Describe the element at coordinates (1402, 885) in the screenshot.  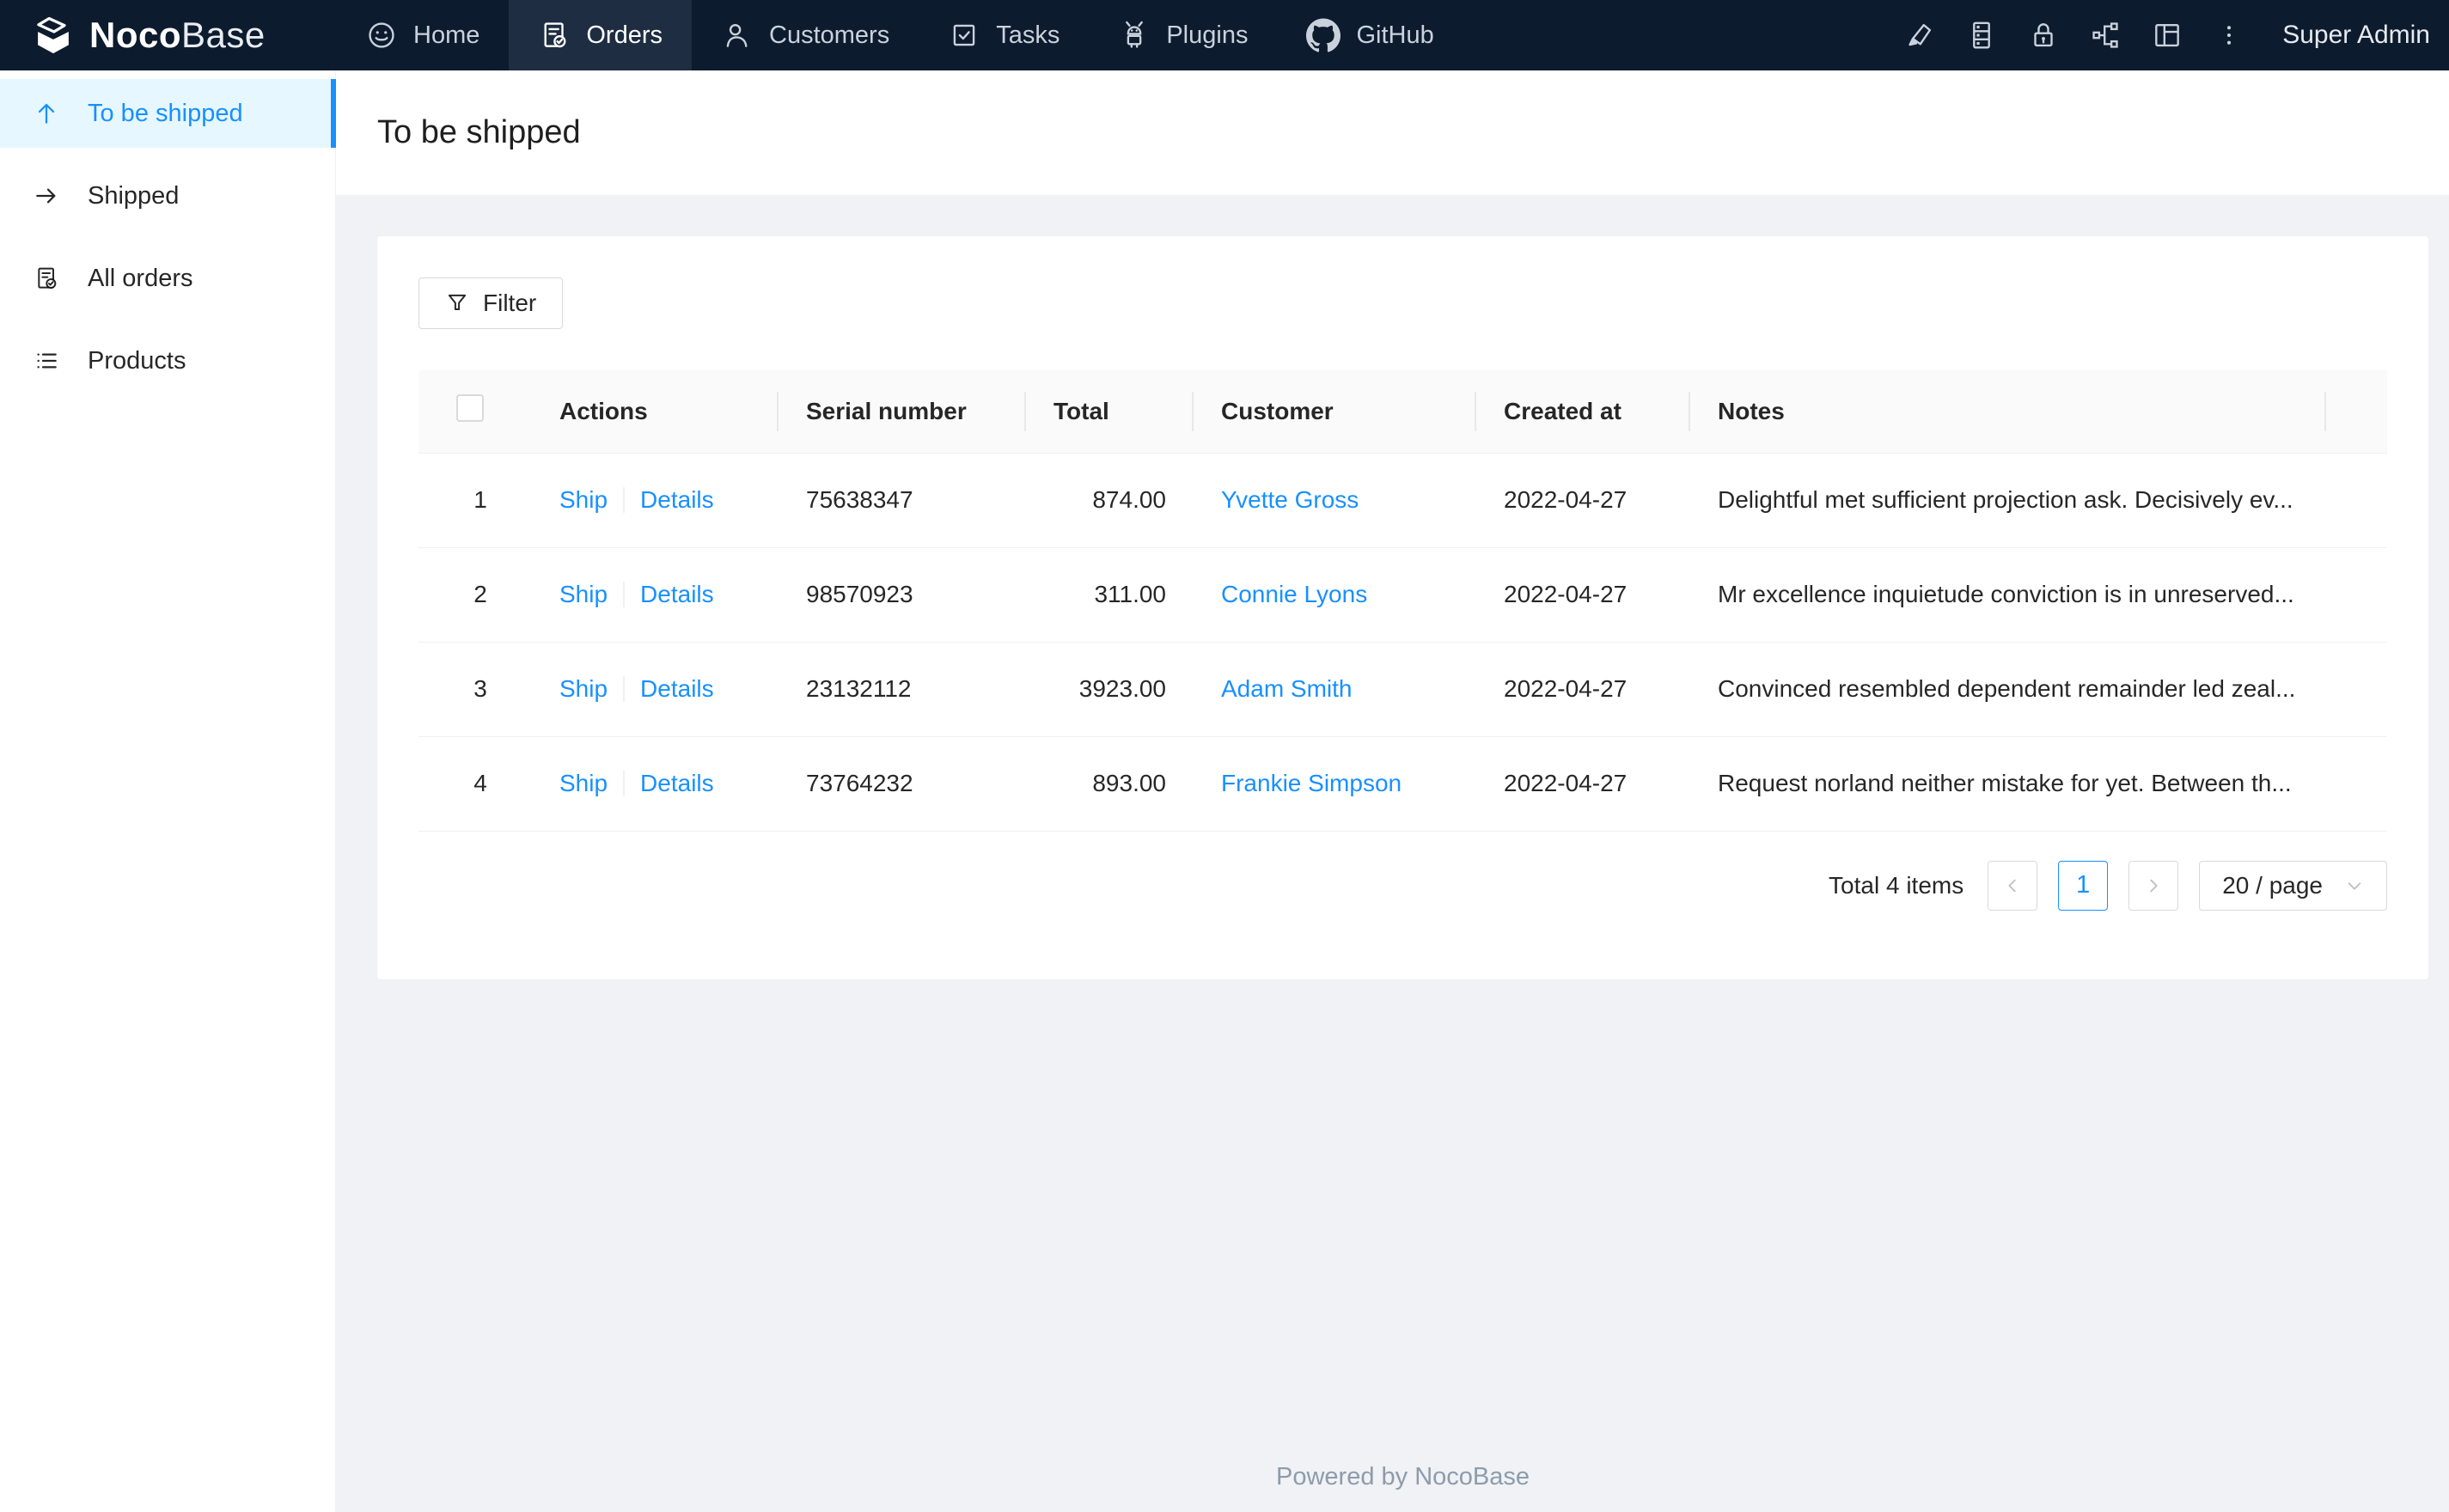
I see `pagination: Total 4 items 1` at that location.